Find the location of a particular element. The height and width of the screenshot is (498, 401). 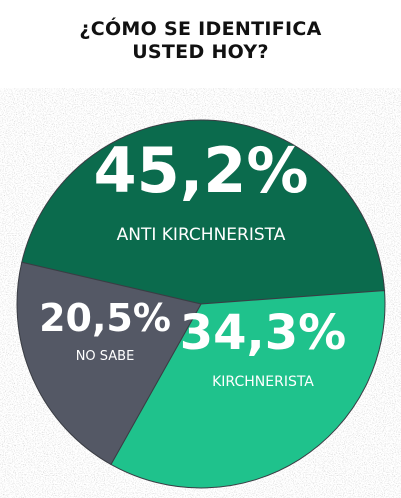

chart-title-line-1: ¿CÓMO SE IDENTIFICA is located at coordinates (200, 29).